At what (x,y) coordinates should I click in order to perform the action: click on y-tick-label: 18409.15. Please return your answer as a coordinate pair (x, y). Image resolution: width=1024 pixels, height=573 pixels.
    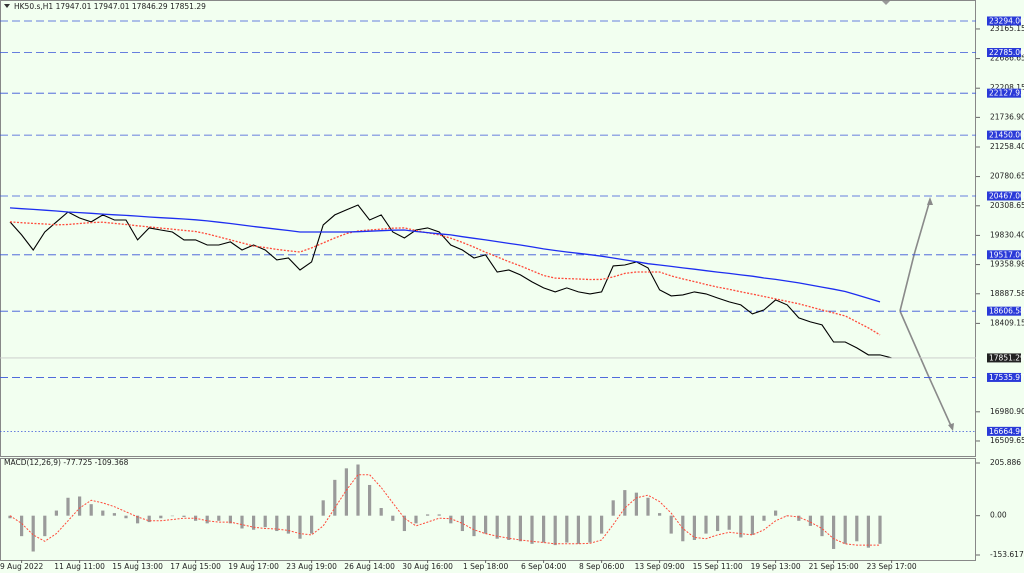
    Looking at the image, I should click on (1007, 322).